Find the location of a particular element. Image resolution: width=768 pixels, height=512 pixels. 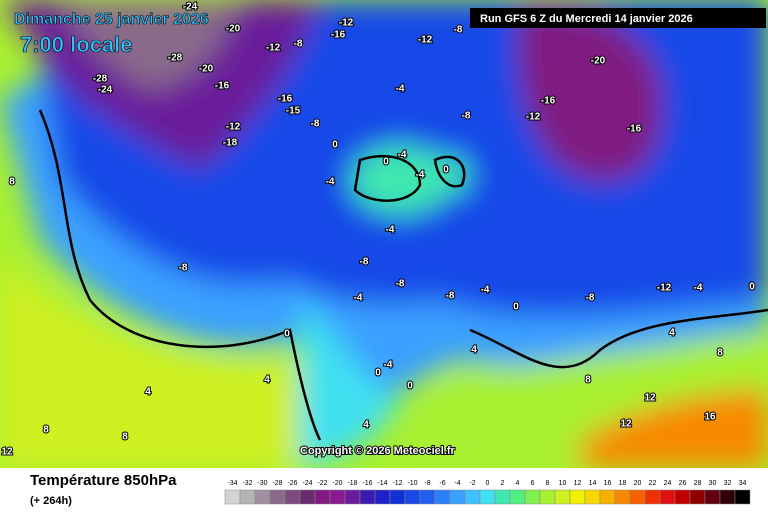

legend-label: -4 is located at coordinates (457, 483).